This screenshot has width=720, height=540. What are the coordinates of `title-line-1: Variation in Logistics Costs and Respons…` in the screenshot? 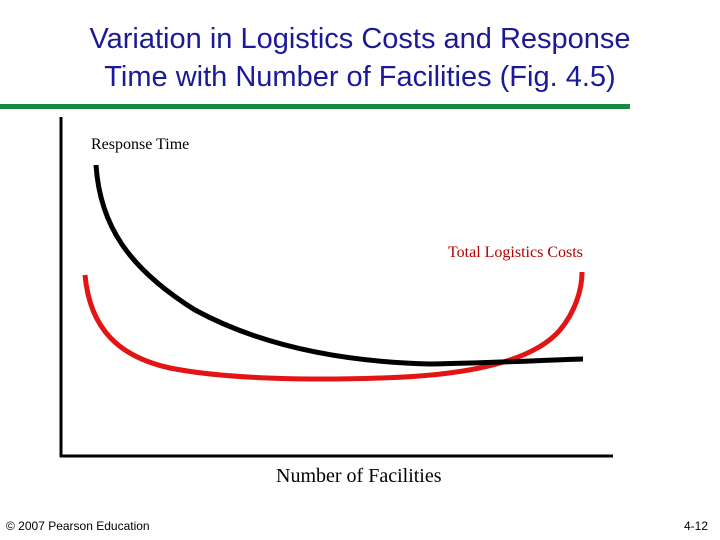 It's located at (360, 39).